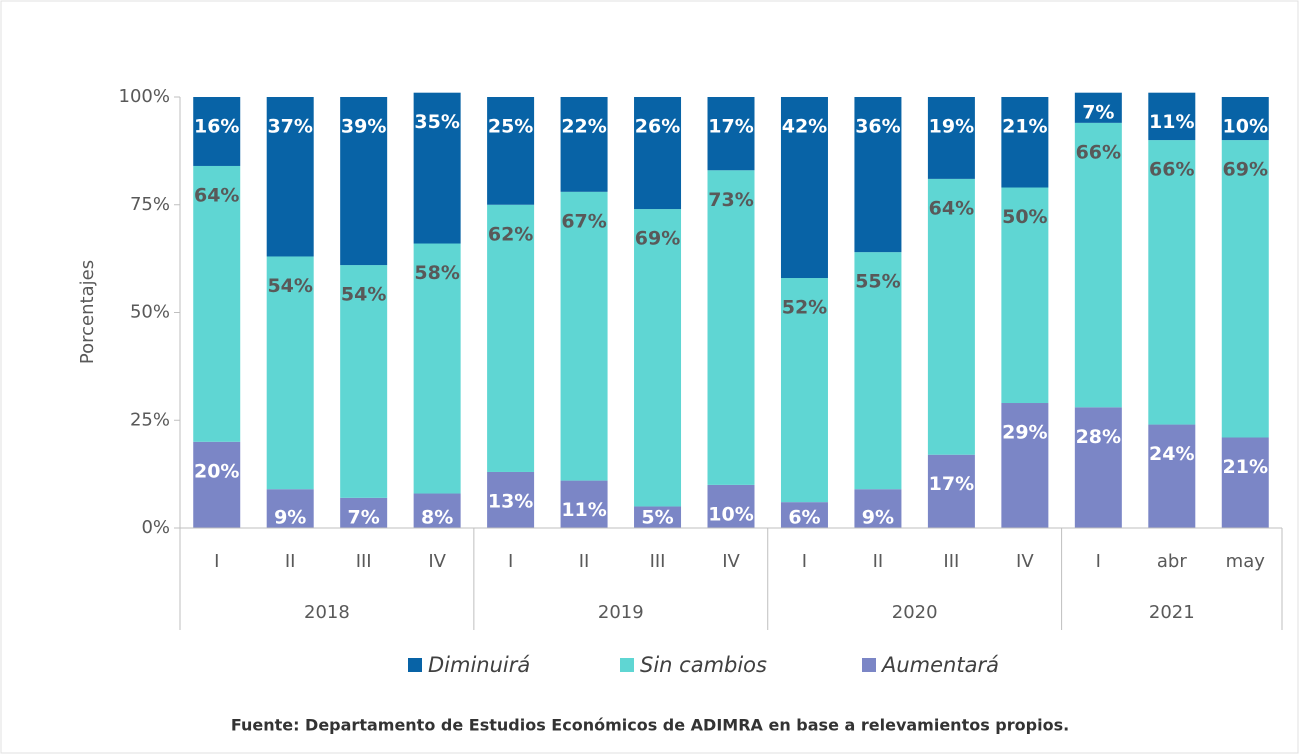  I want to click on value-label: 62%, so click(510, 234).